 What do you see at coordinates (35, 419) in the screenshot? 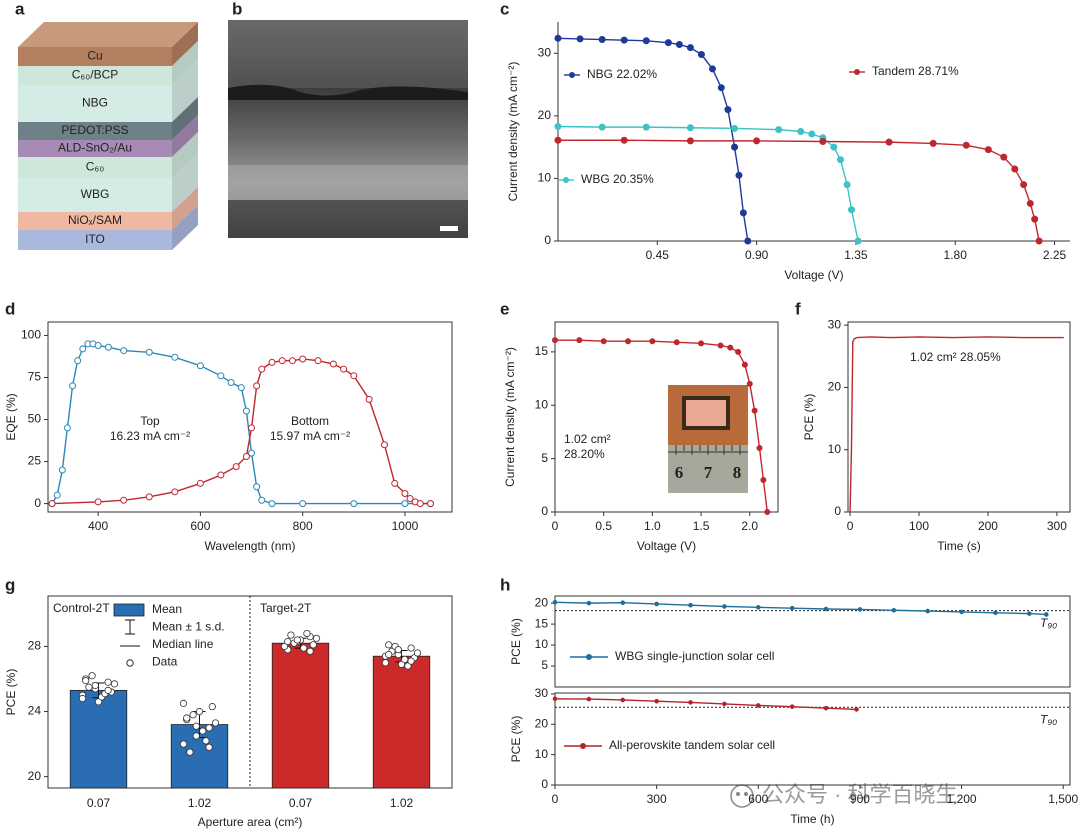
I see `y-tick-label: 50` at bounding box center [35, 419].